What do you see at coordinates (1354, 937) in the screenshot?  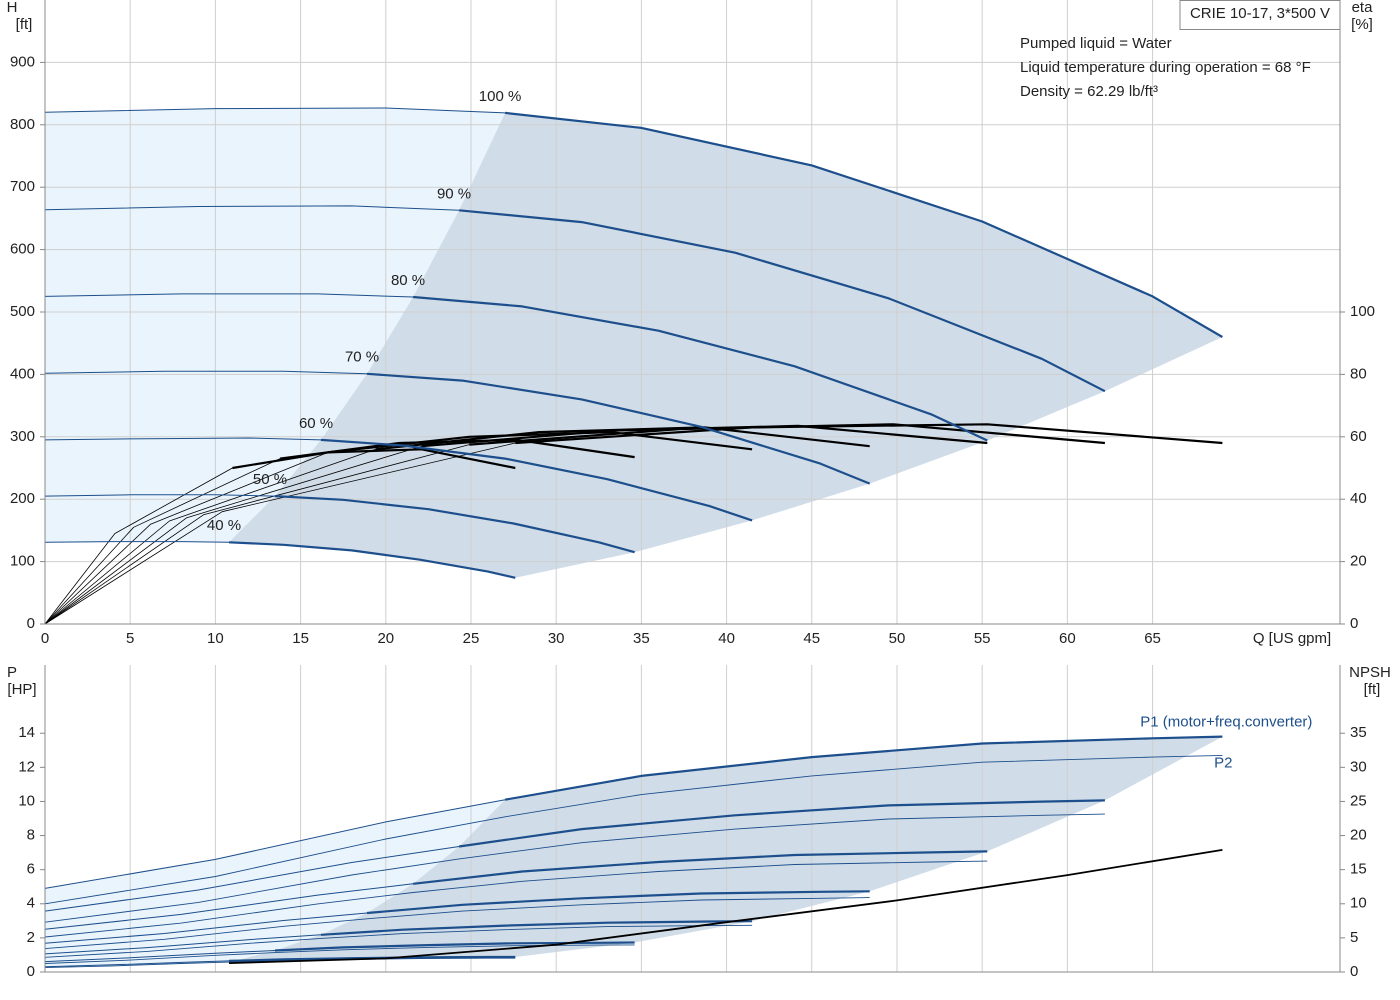 I see `y2-tick-label: 5` at bounding box center [1354, 937].